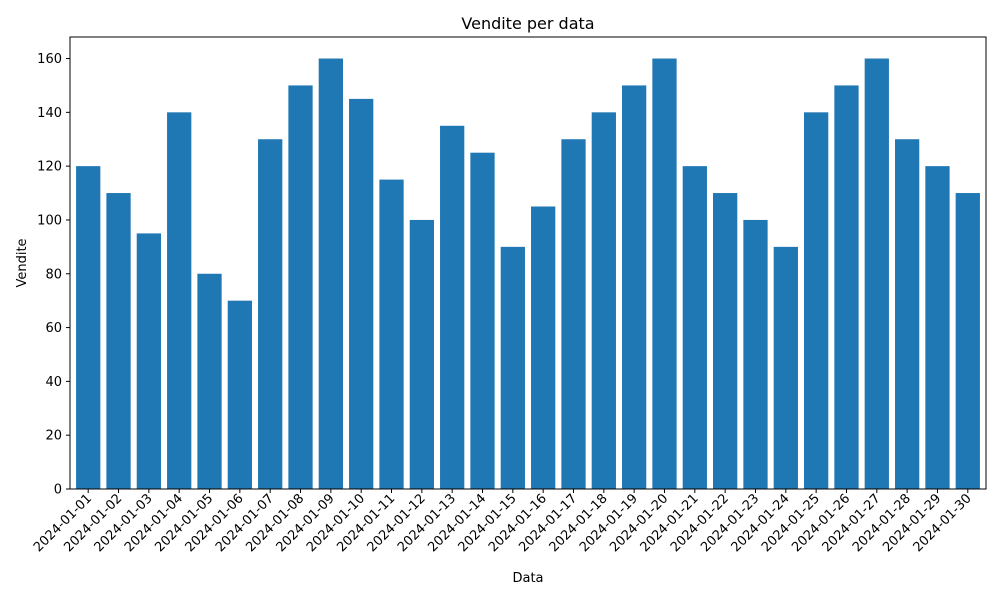 The image size is (1000, 600). Describe the element at coordinates (49, 59) in the screenshot. I see `y-tick-label: 160` at that location.